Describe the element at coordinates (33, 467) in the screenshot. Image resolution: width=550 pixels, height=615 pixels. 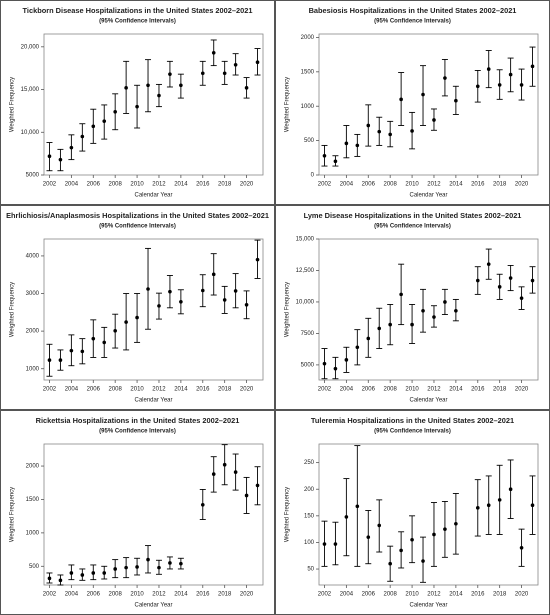
I see `y-tick-label: 2000` at that location.